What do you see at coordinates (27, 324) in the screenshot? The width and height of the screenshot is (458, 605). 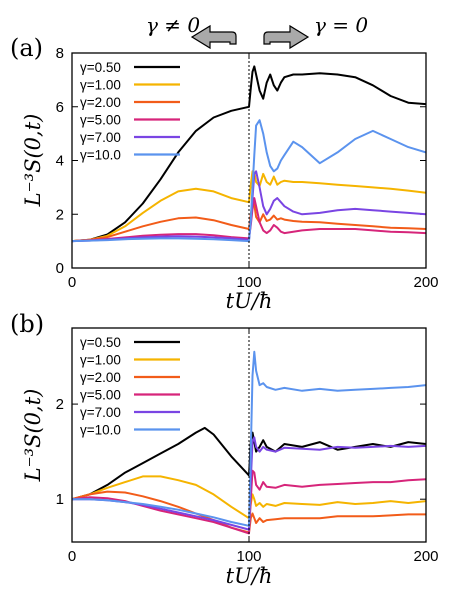 I see `panel-b-label: (b)` at bounding box center [27, 324].